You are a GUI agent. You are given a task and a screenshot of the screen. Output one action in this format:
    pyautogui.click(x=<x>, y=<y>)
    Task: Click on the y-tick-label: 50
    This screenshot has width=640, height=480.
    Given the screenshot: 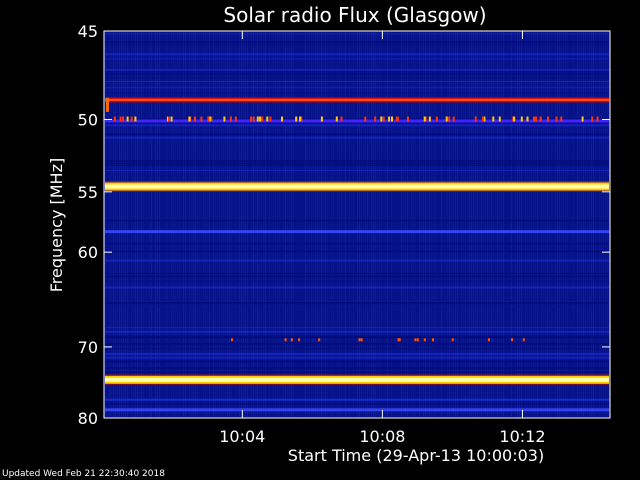 What is the action you would take?
    pyautogui.click(x=88, y=119)
    